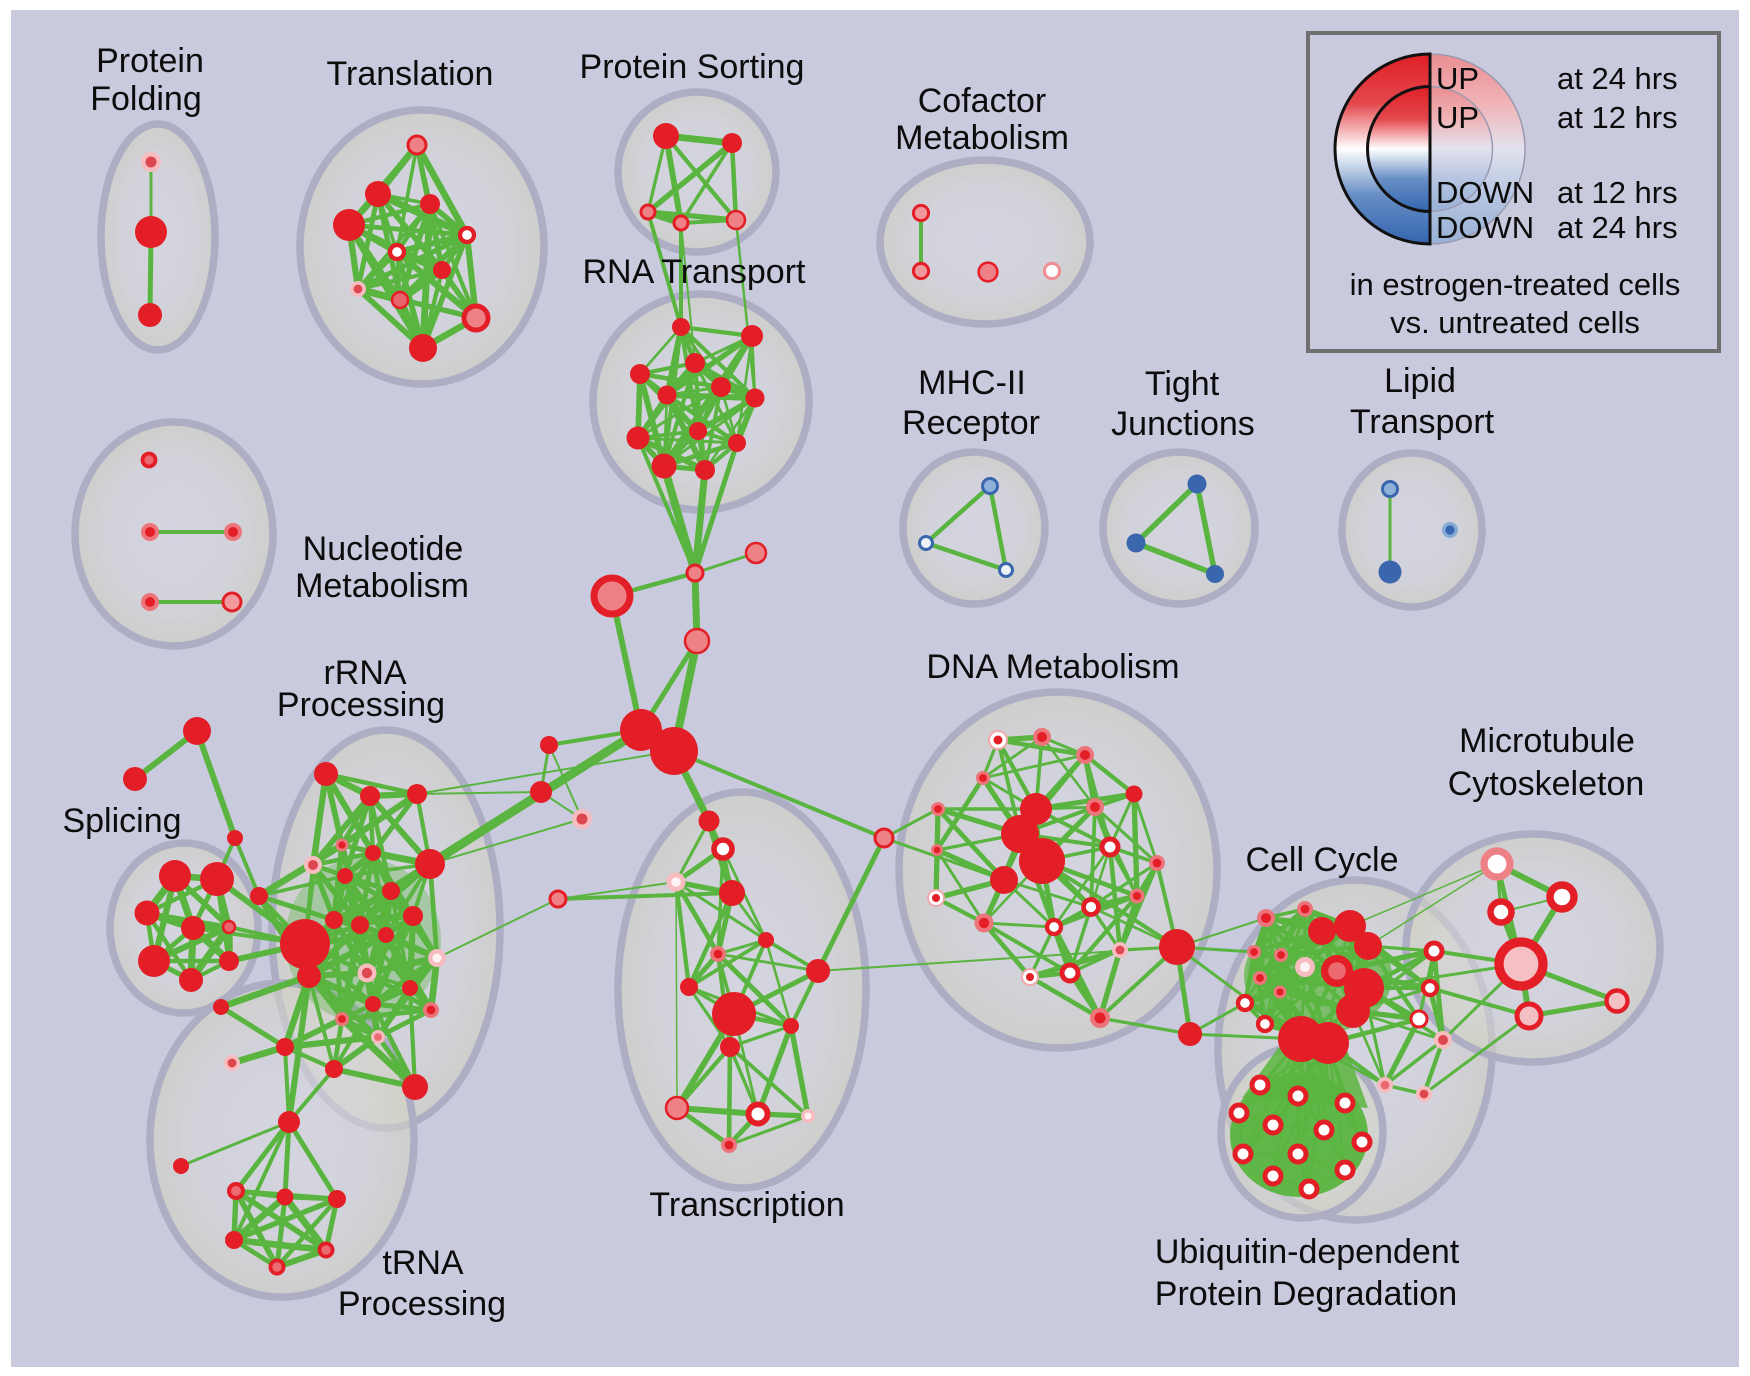 The width and height of the screenshot is (1750, 1376). I want to click on svg-text: Junctions, so click(1183, 424).